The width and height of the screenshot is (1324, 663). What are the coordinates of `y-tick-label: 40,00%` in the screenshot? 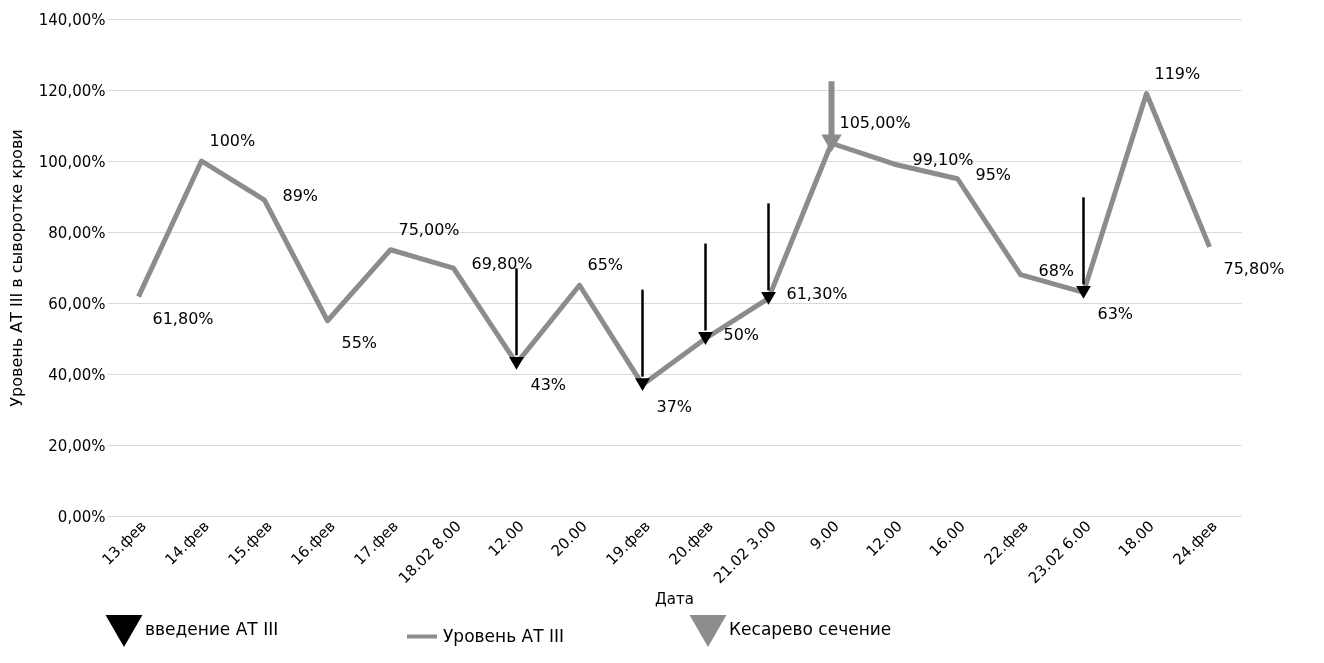 It's located at (77, 374).